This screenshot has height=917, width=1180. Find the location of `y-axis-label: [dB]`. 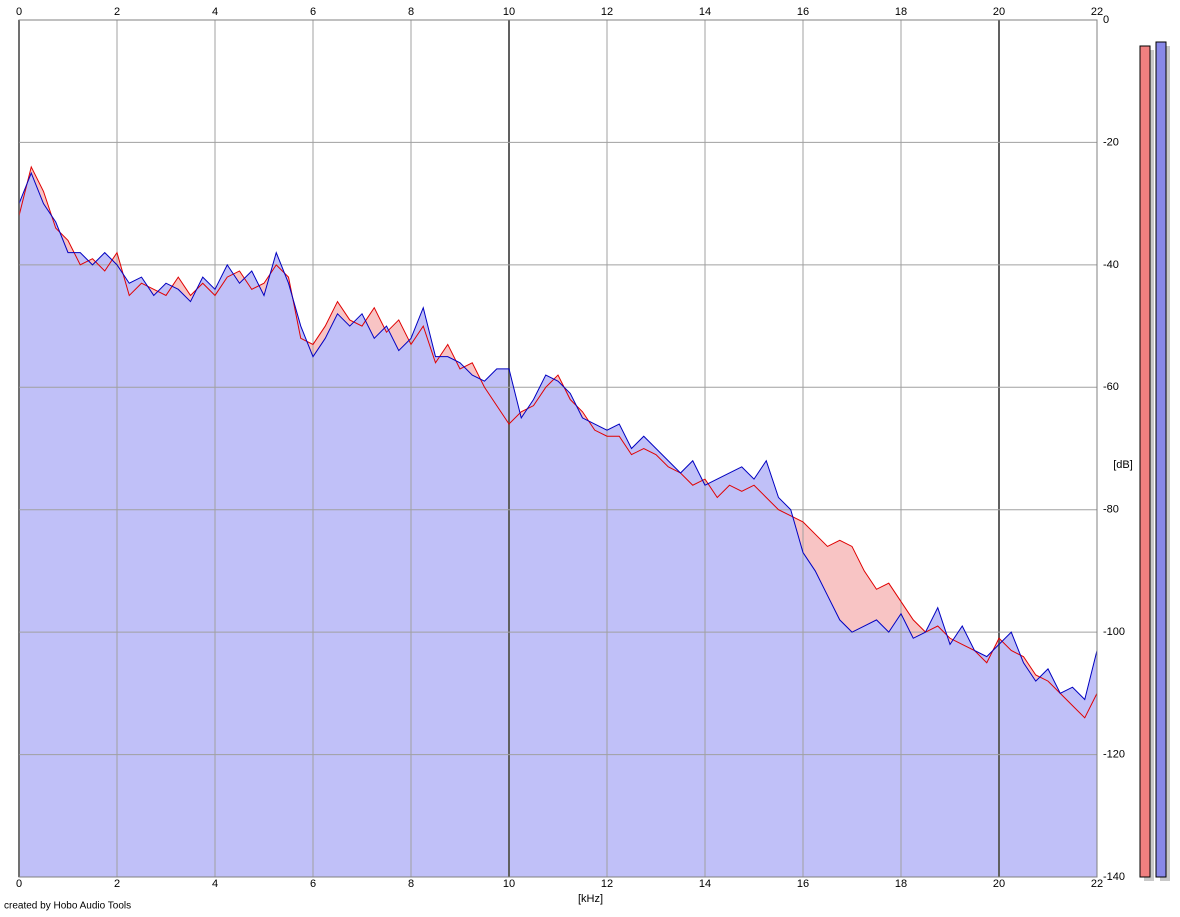

y-axis-label: [dB] is located at coordinates (1123, 465).